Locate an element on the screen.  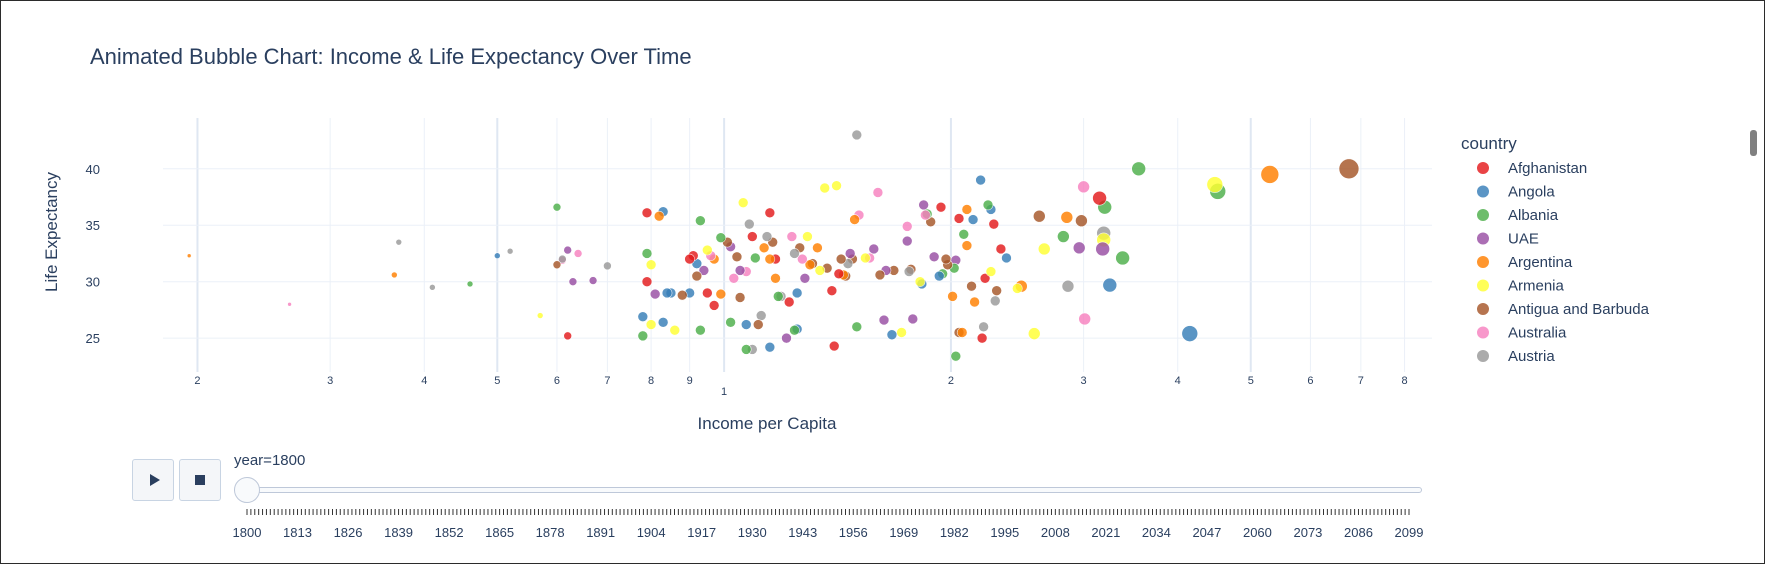
x-tick-label: 6 is located at coordinates (1310, 381).